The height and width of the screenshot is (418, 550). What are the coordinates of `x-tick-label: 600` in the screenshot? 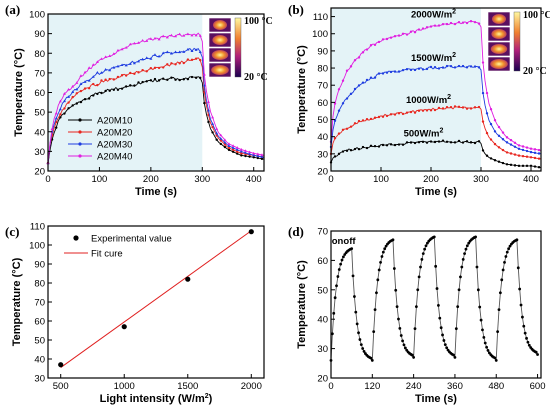 It's located at (538, 386).